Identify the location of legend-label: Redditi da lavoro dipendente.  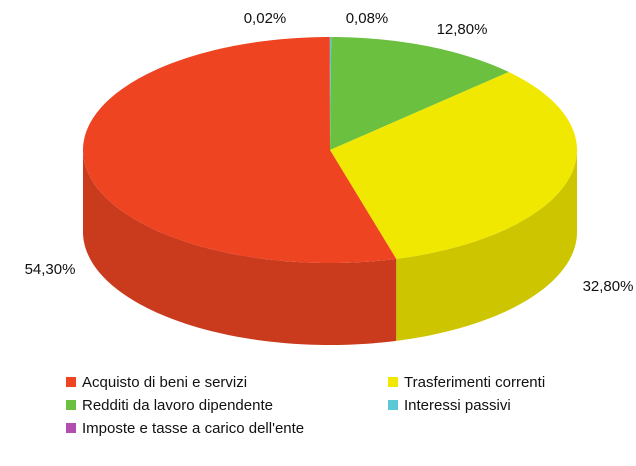
(177, 405).